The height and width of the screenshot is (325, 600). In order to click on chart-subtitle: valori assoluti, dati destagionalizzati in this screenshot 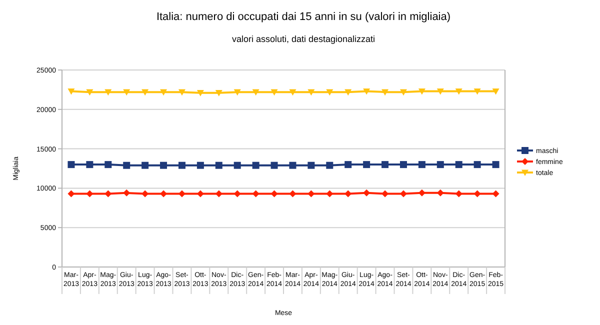, I will do `click(304, 39)`.